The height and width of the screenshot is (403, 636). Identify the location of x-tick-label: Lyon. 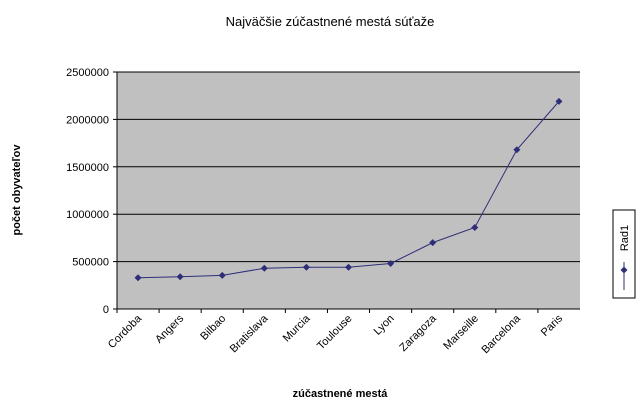
(384, 325).